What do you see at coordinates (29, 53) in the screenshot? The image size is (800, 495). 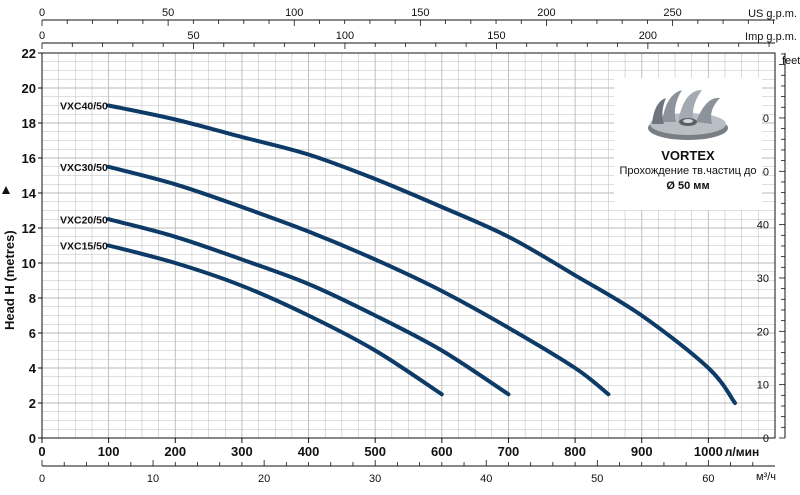 I see `y-tick-label: 22` at bounding box center [29, 53].